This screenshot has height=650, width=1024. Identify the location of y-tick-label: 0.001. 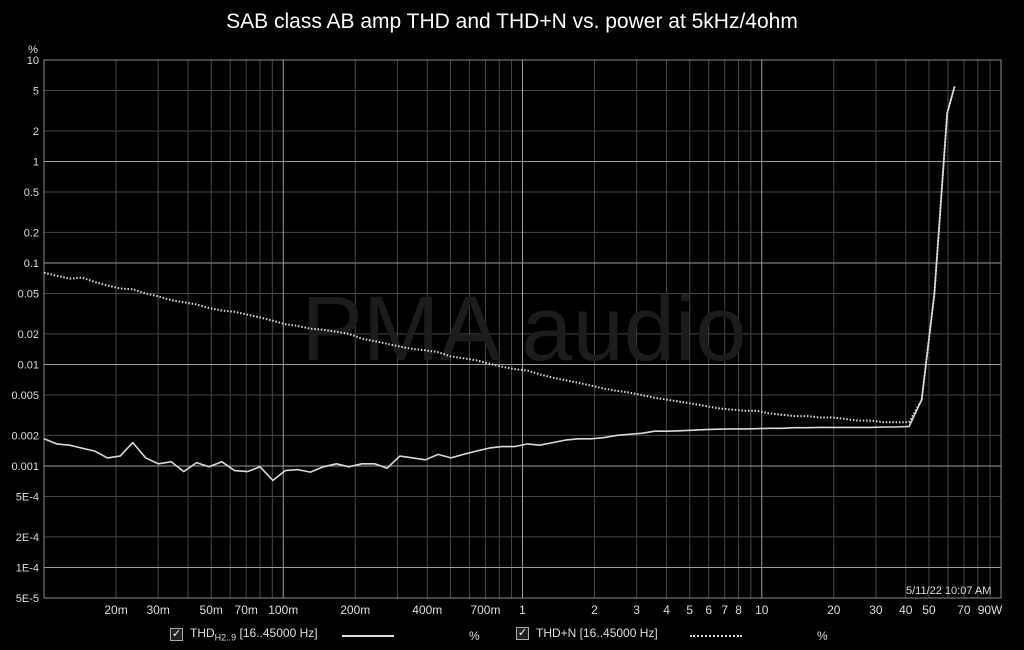
(25, 467).